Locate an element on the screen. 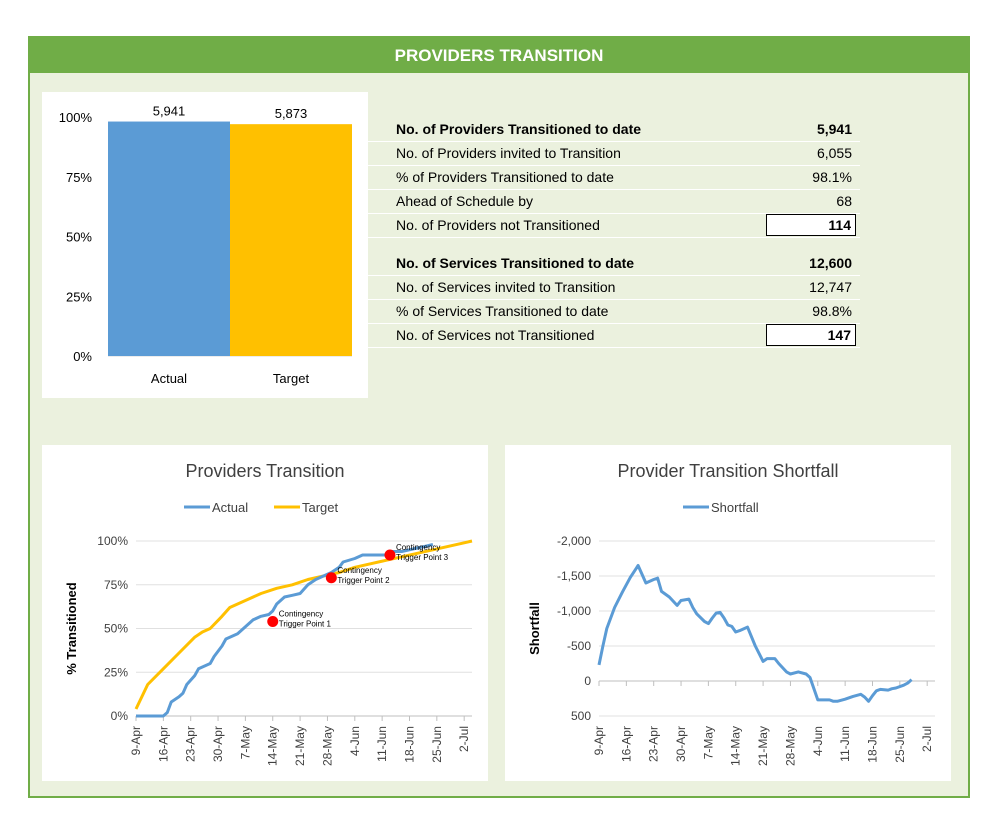 The width and height of the screenshot is (1000, 830). y-tick-label: -1,500 is located at coordinates (574, 576).